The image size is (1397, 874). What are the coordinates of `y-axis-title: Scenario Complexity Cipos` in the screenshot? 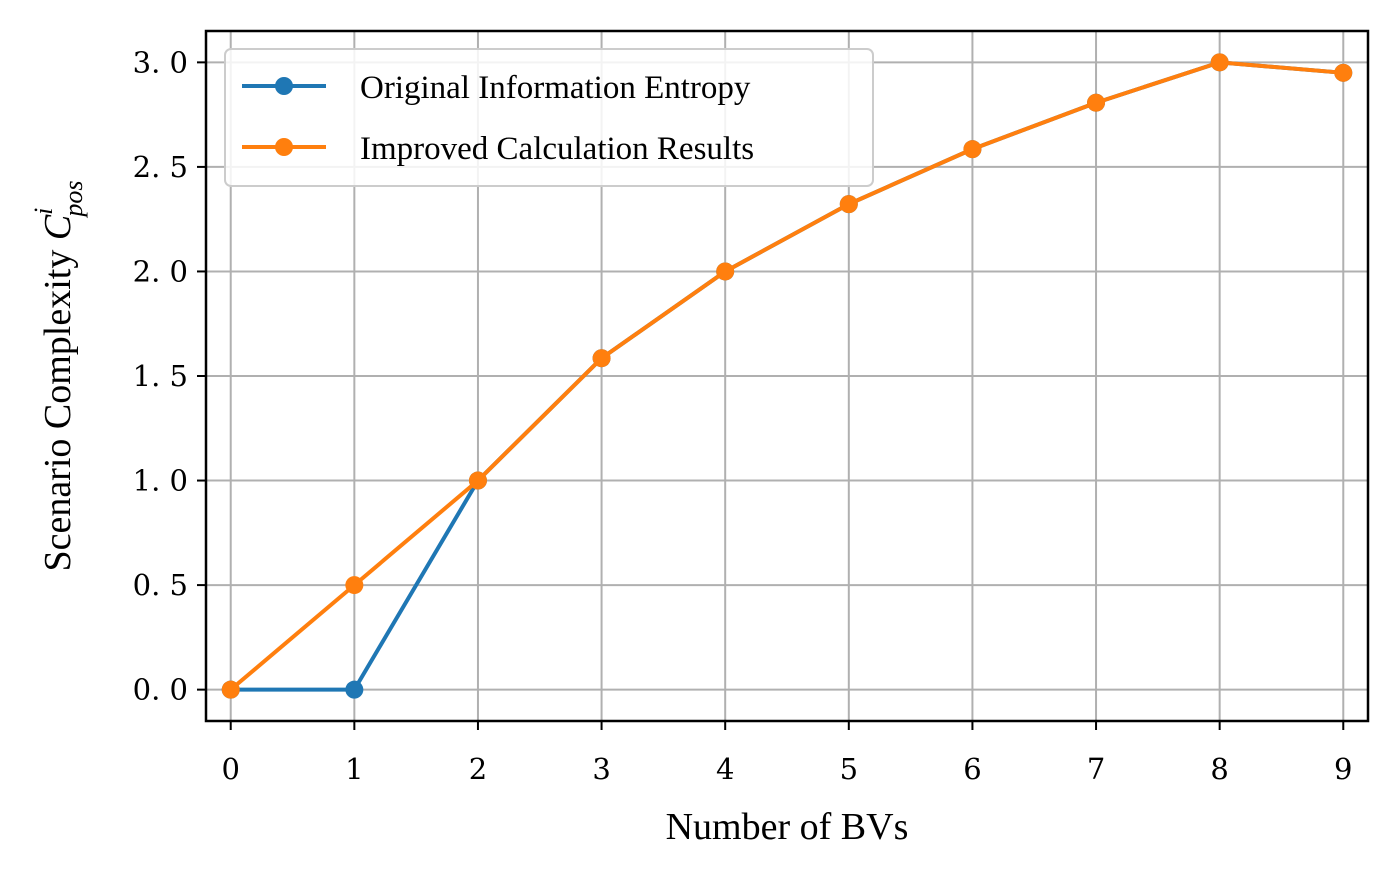 It's located at (58, 375).